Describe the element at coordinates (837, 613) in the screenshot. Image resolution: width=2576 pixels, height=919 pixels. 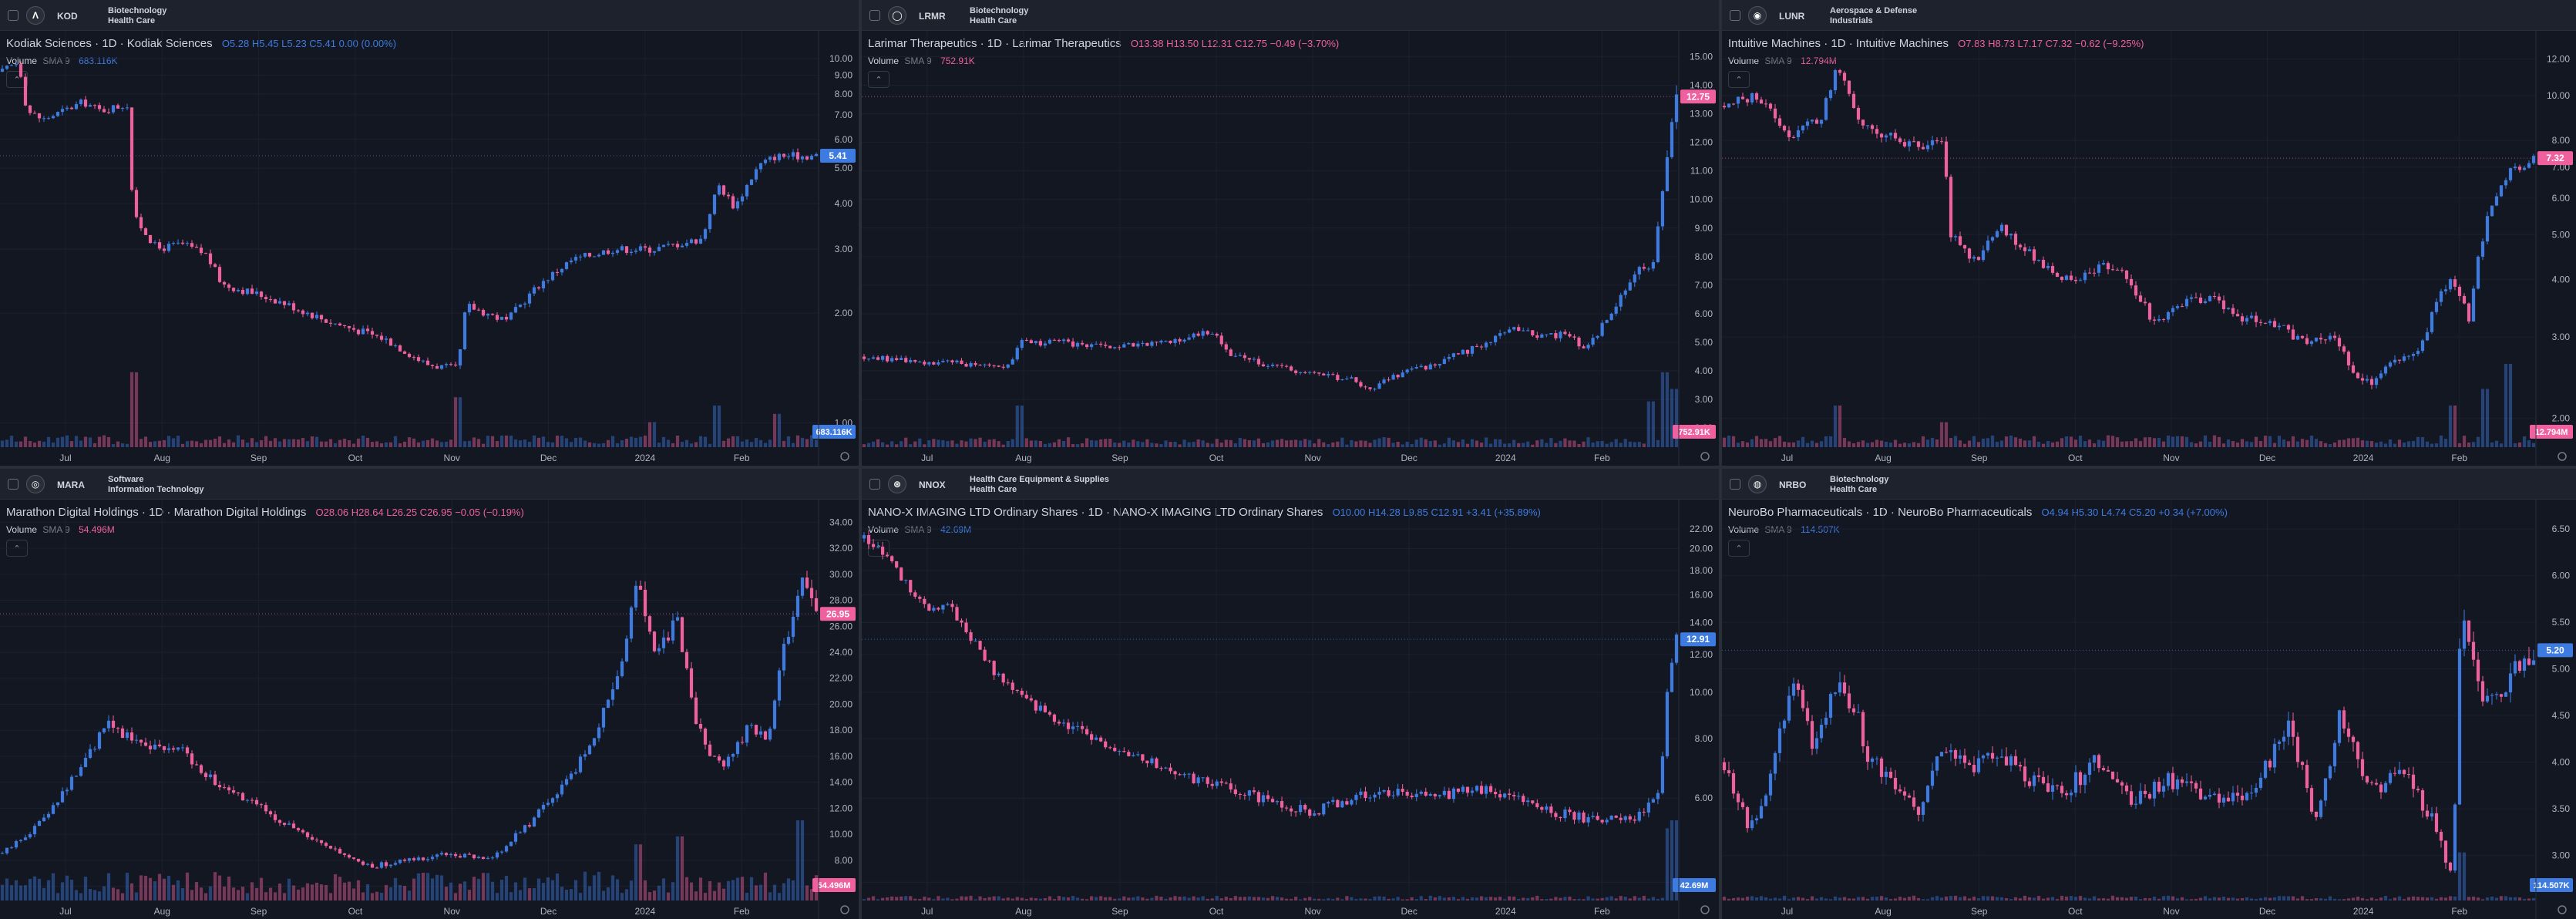
I see `last-price-value: 26.95` at that location.